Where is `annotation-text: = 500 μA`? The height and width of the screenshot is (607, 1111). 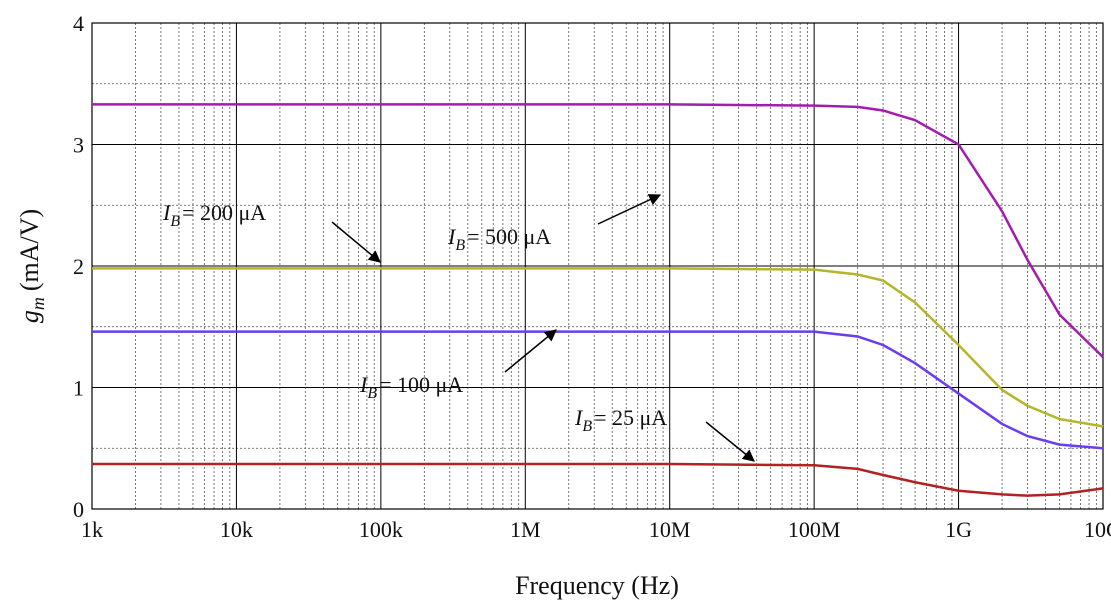 annotation-text: = 500 μA is located at coordinates (509, 236).